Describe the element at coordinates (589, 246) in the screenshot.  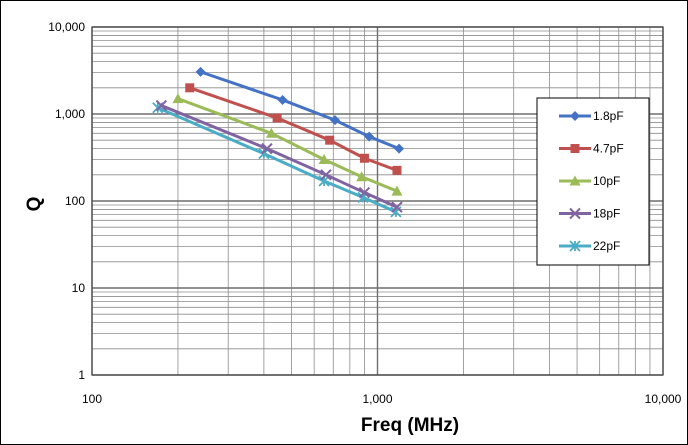
I see `legend-entry: 22pF` at that location.